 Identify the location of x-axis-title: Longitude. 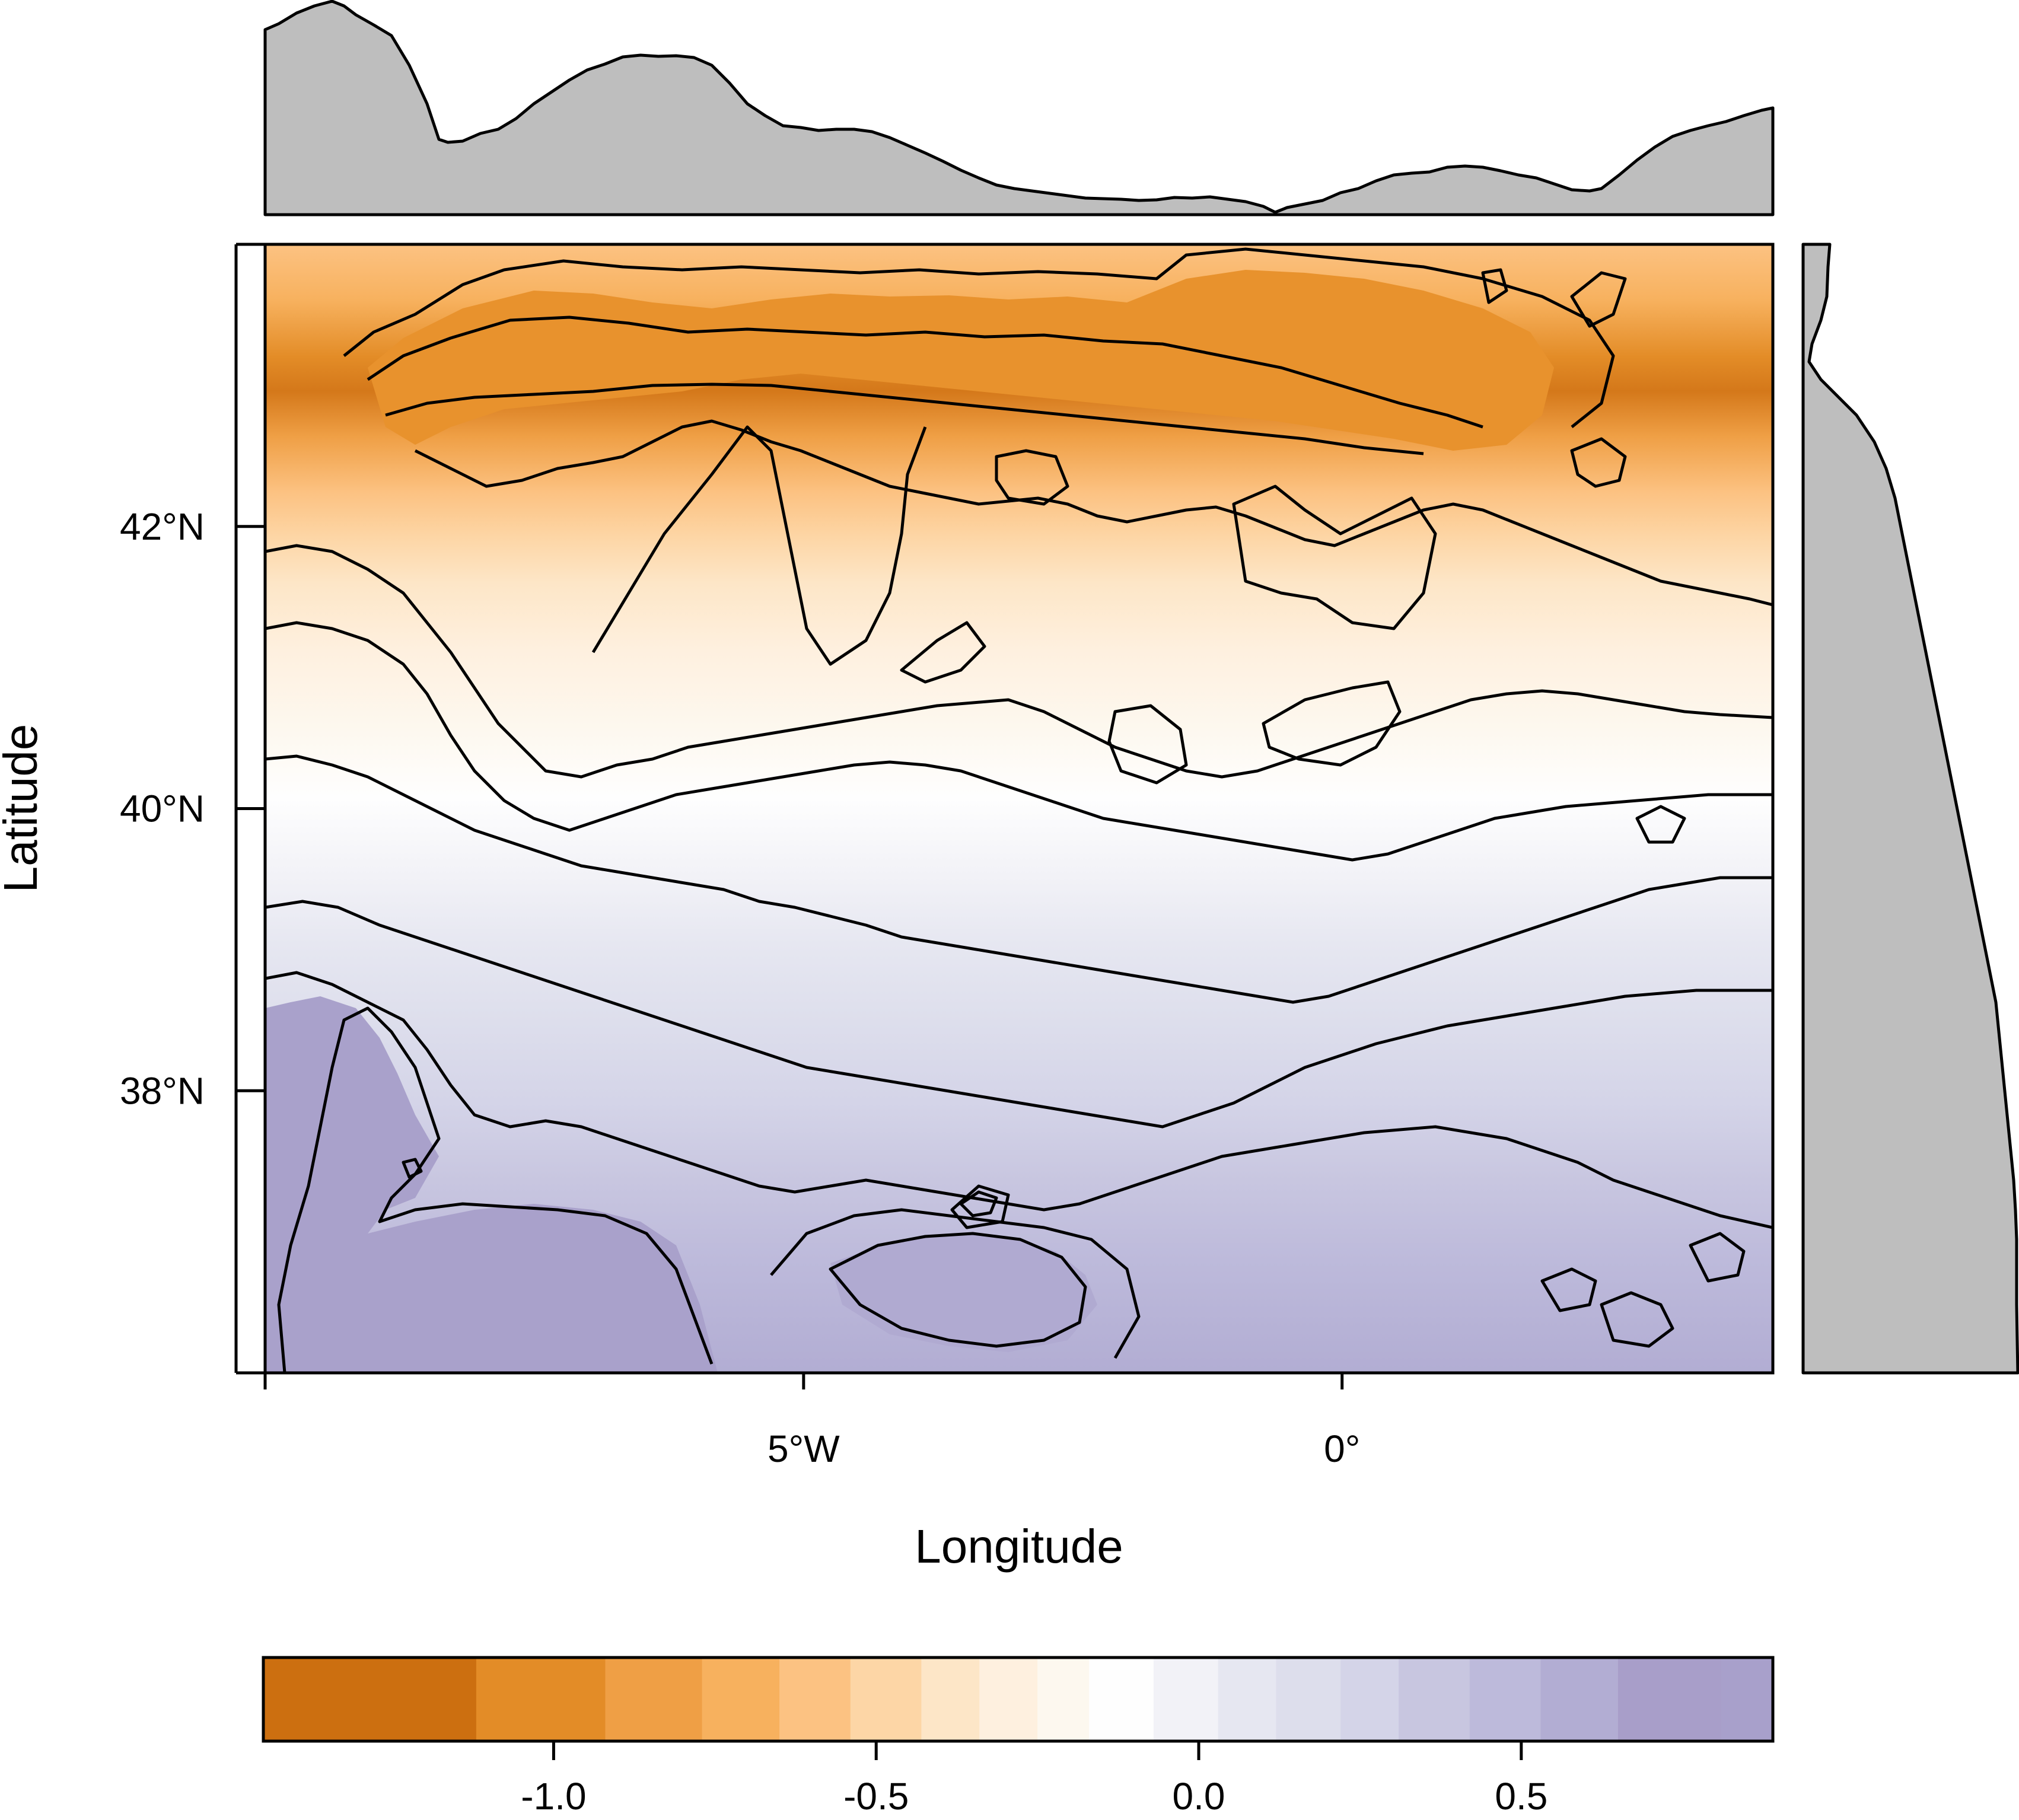
(1019, 1546).